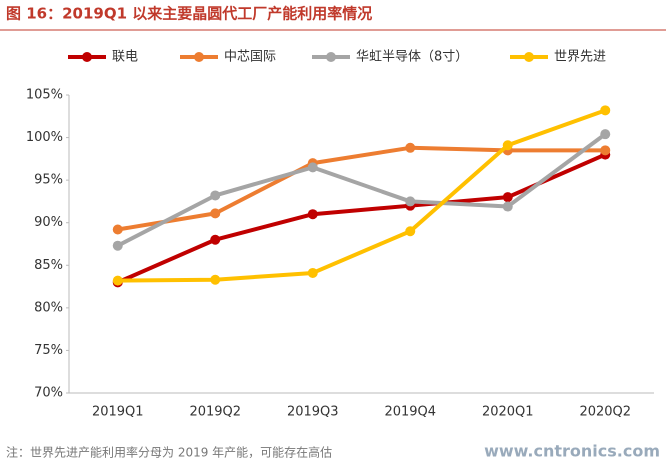  I want to click on x-tick-label: 2019Q3, so click(313, 412).